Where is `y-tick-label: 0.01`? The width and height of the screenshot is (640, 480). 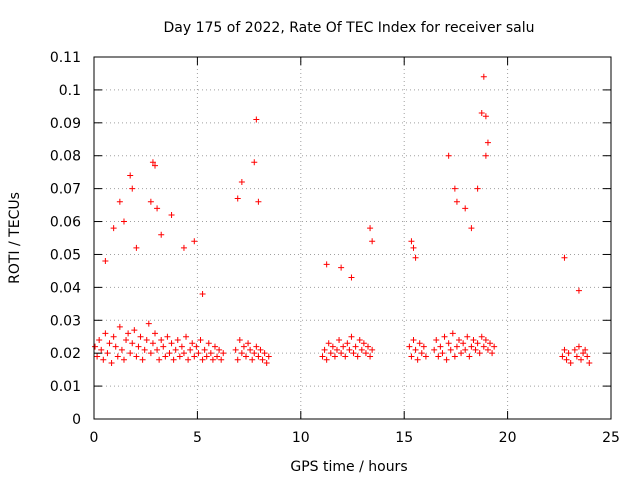
y-tick-label: 0.01 is located at coordinates (65, 387).